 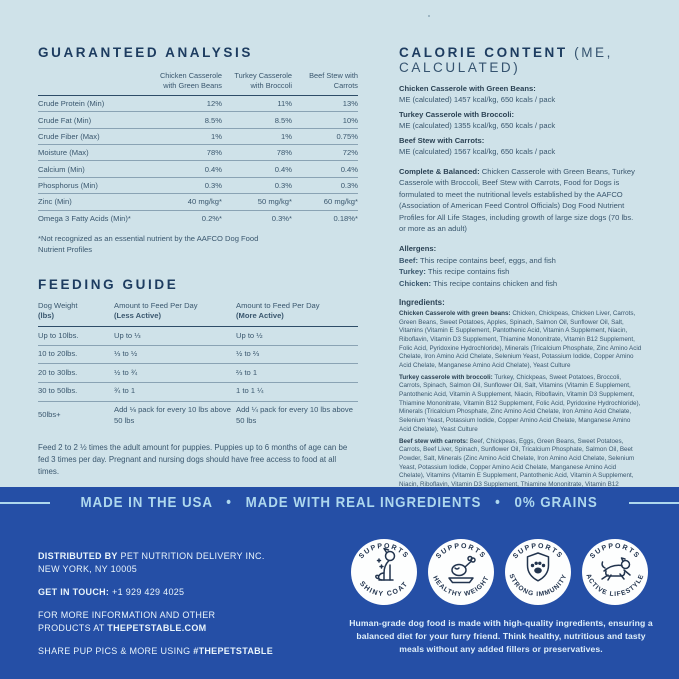 I want to click on calorie-entry-name: Beef Stew with Carrots:, so click(x=442, y=140).